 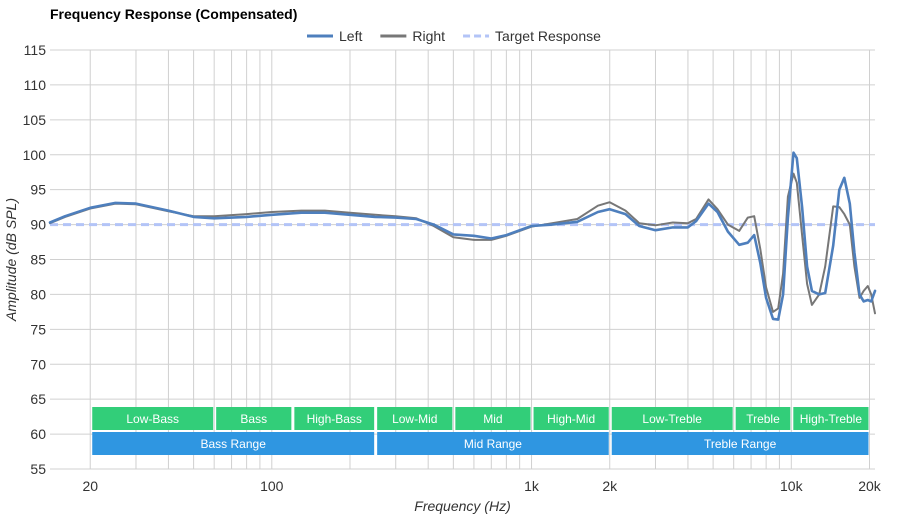 What do you see at coordinates (174, 14) in the screenshot?
I see `chart-title: Frequency Response (Compensated)` at bounding box center [174, 14].